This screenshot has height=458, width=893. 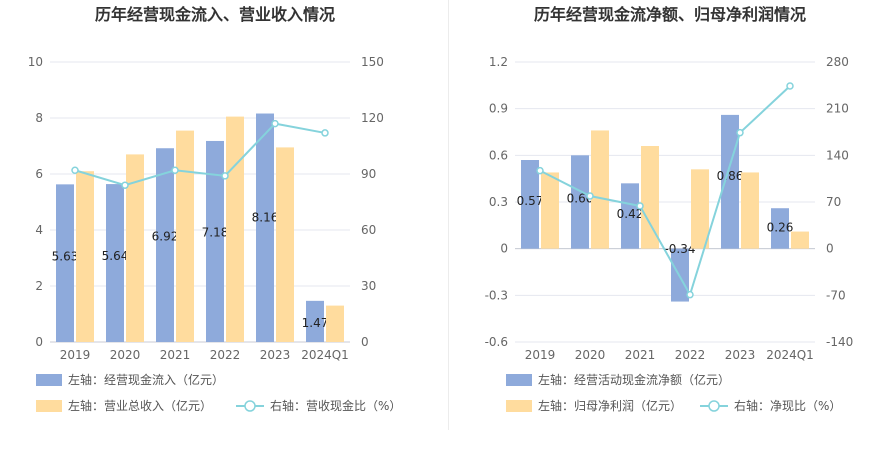 I want to click on y-left-tick-label: 8, so click(x=39, y=118).